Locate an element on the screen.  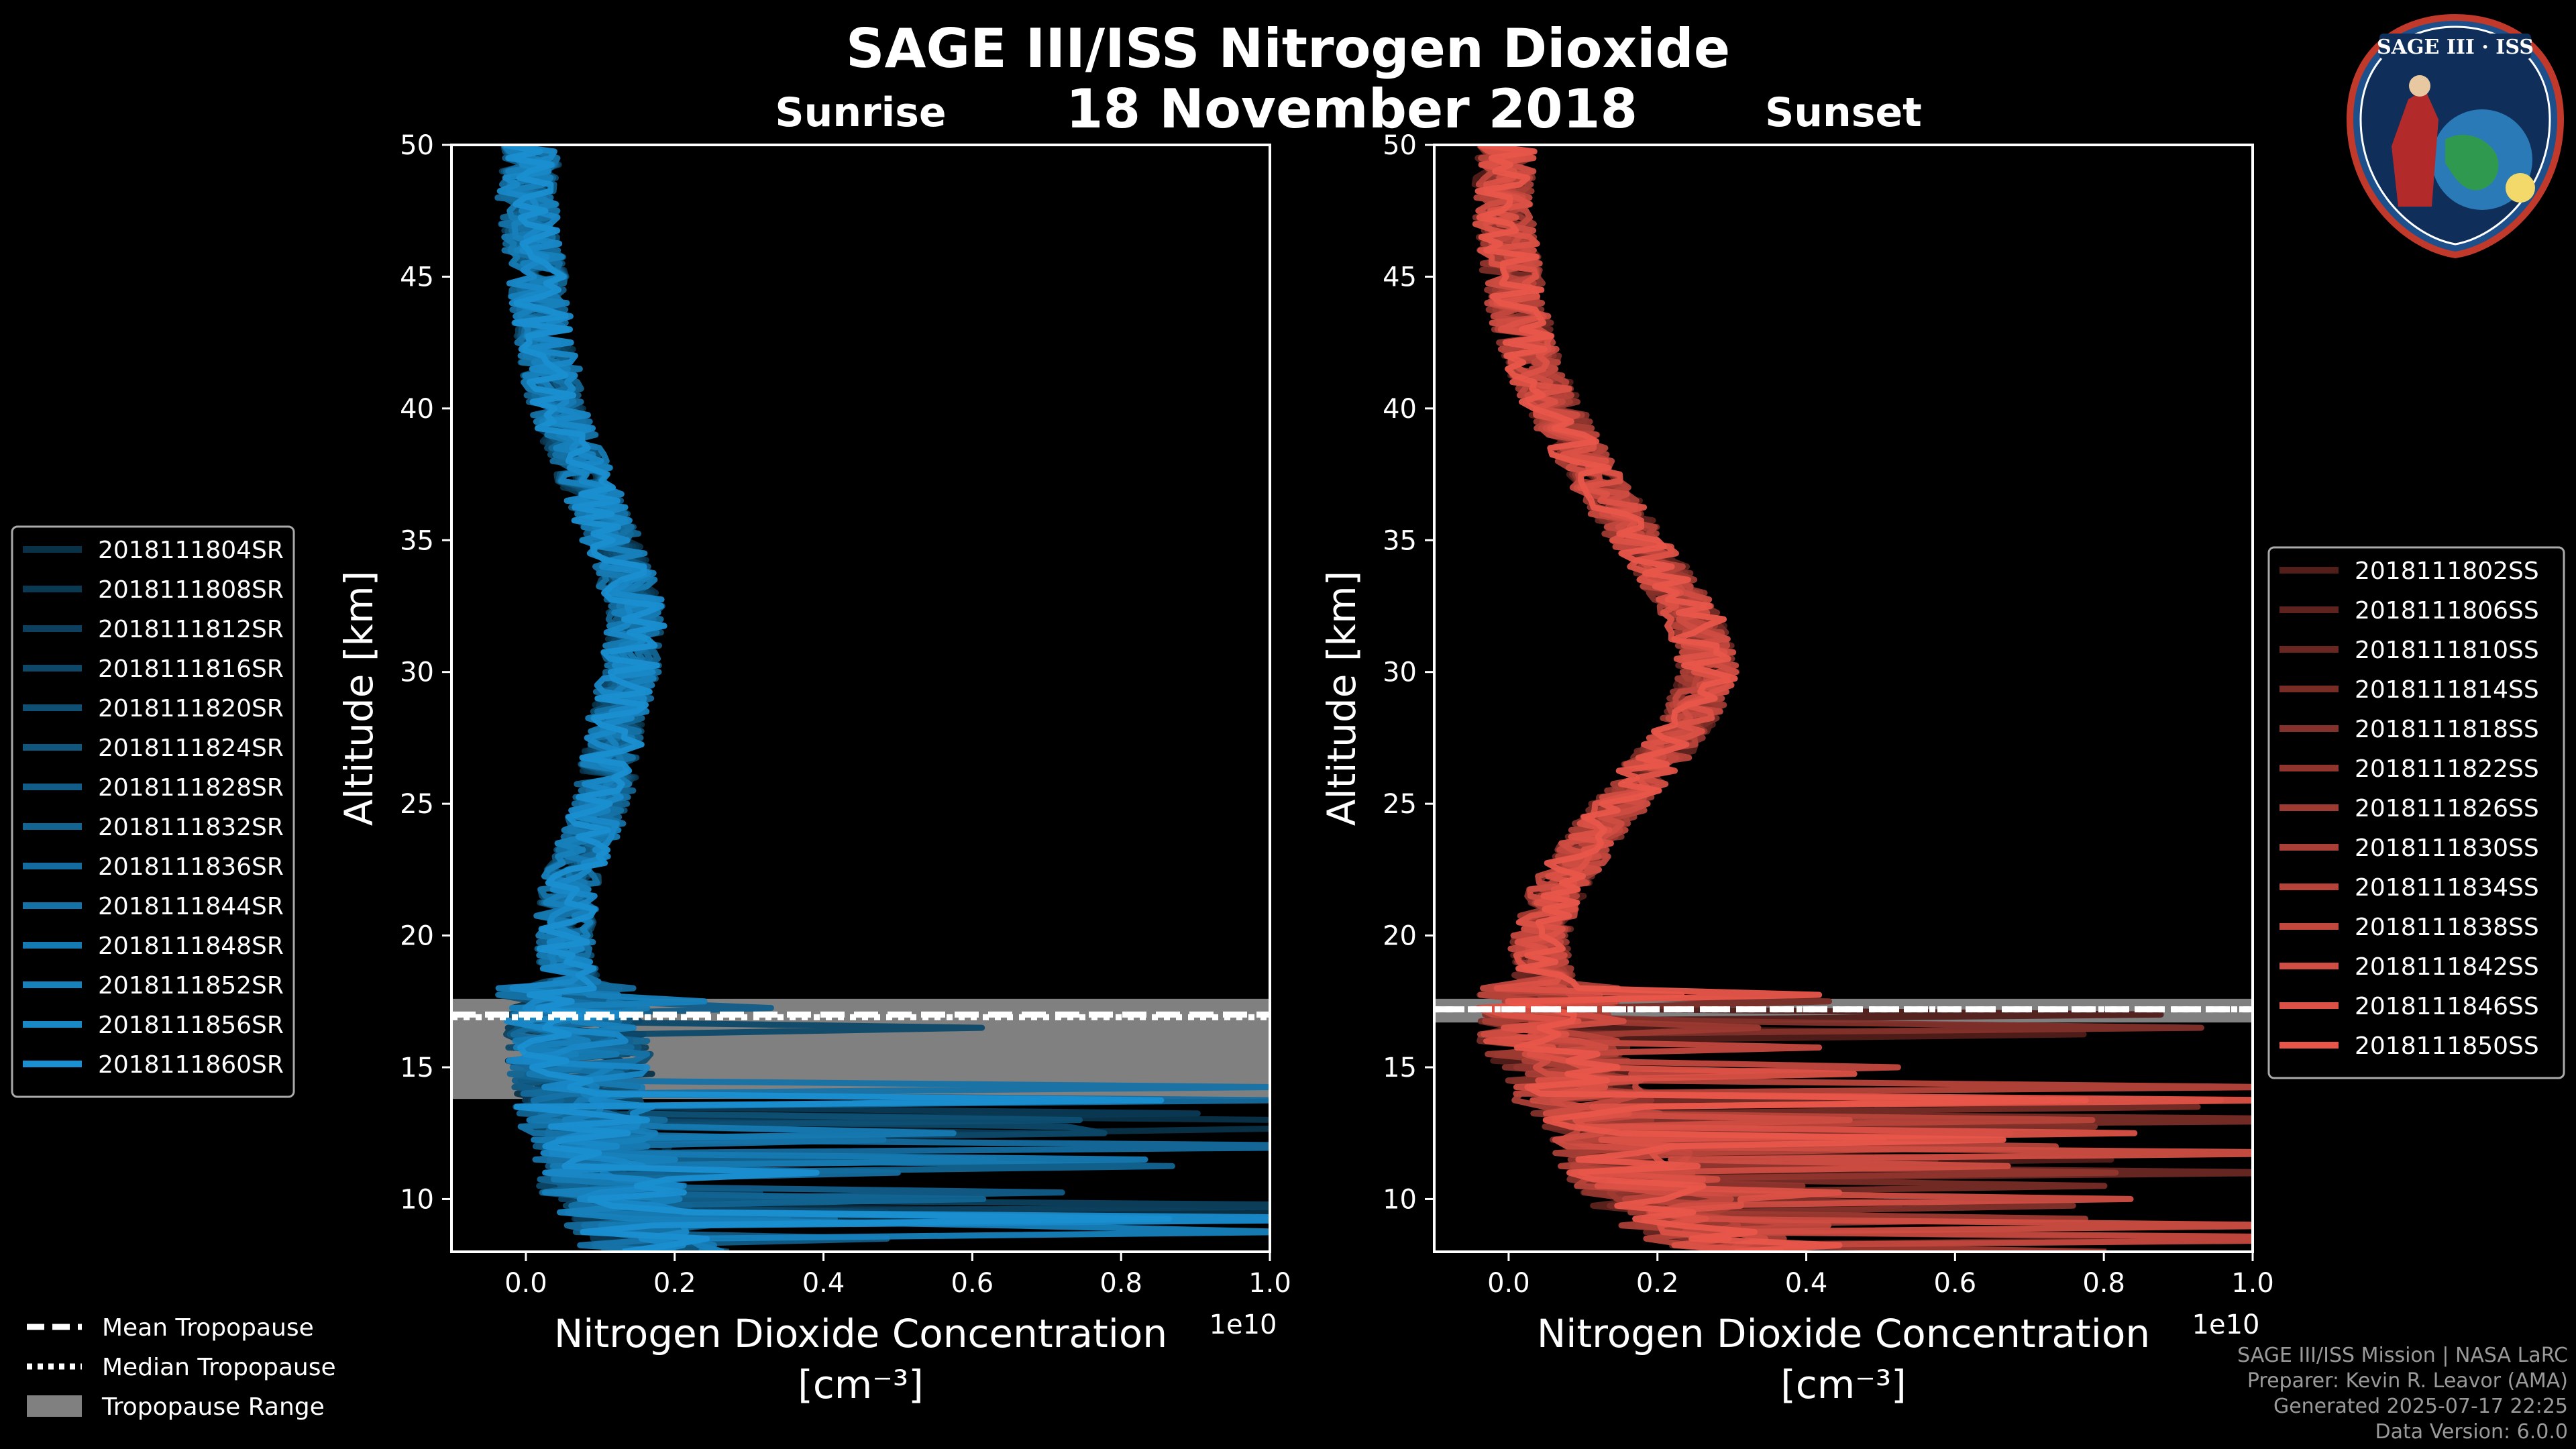
legend-band-swatch is located at coordinates (54, 1406).